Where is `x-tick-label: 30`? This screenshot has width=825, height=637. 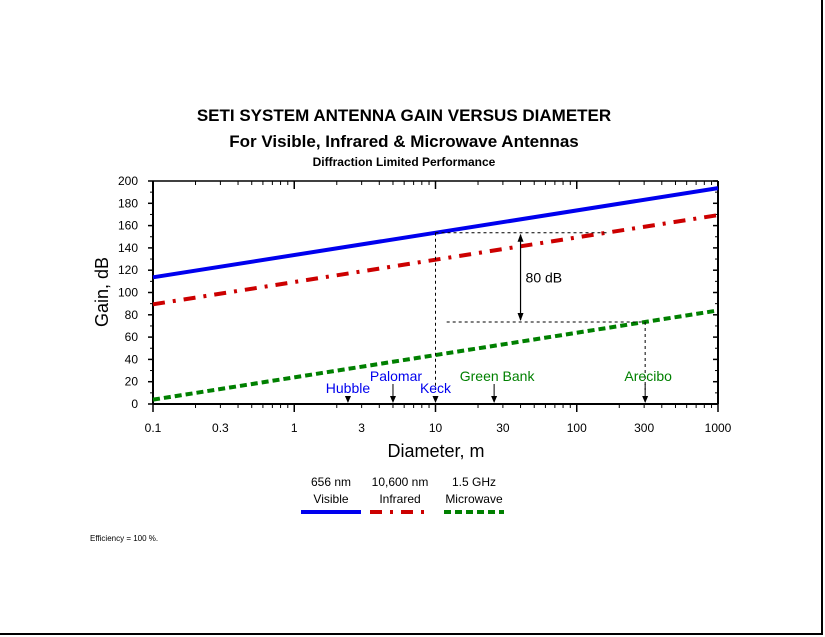
x-tick-label: 30 is located at coordinates (503, 428).